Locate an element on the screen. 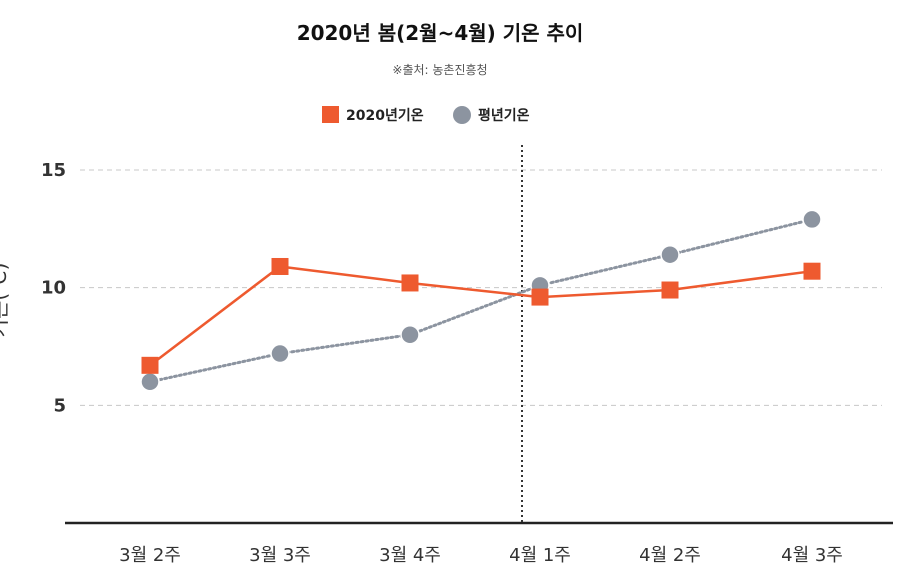 The width and height of the screenshot is (897, 568). legend-label-normal: 평년기온 is located at coordinates (504, 115).